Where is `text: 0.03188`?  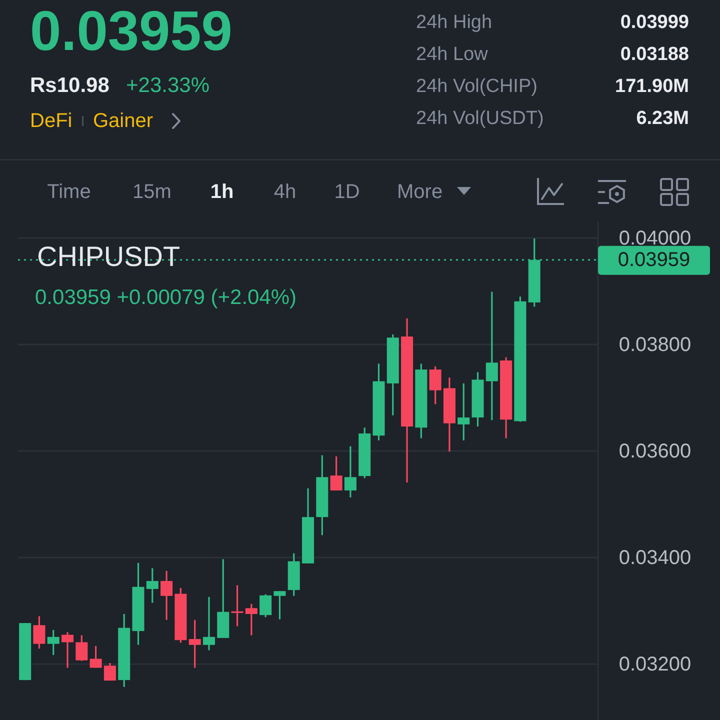 text: 0.03188 is located at coordinates (654, 54).